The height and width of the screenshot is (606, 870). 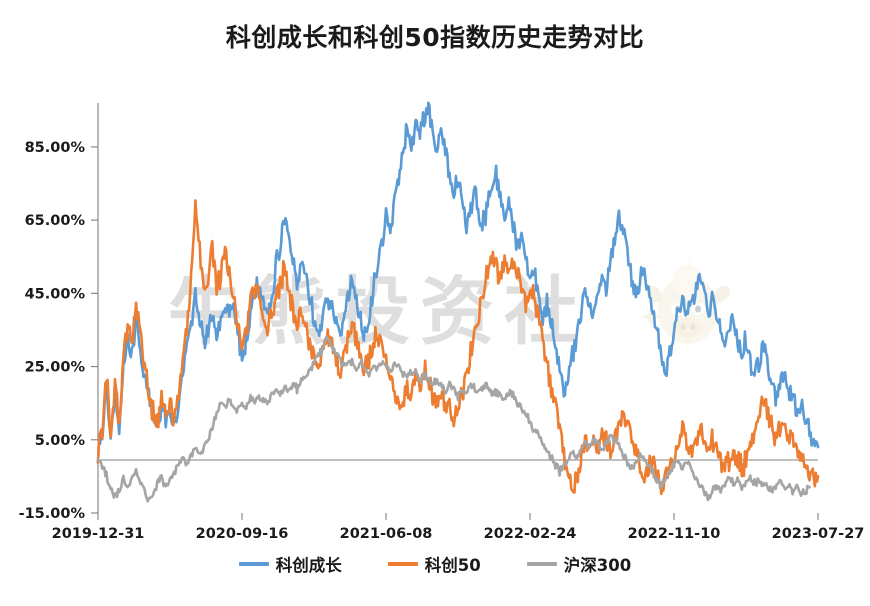 What do you see at coordinates (386, 534) in the screenshot?
I see `x-tick-label: 2021-06-08` at bounding box center [386, 534].